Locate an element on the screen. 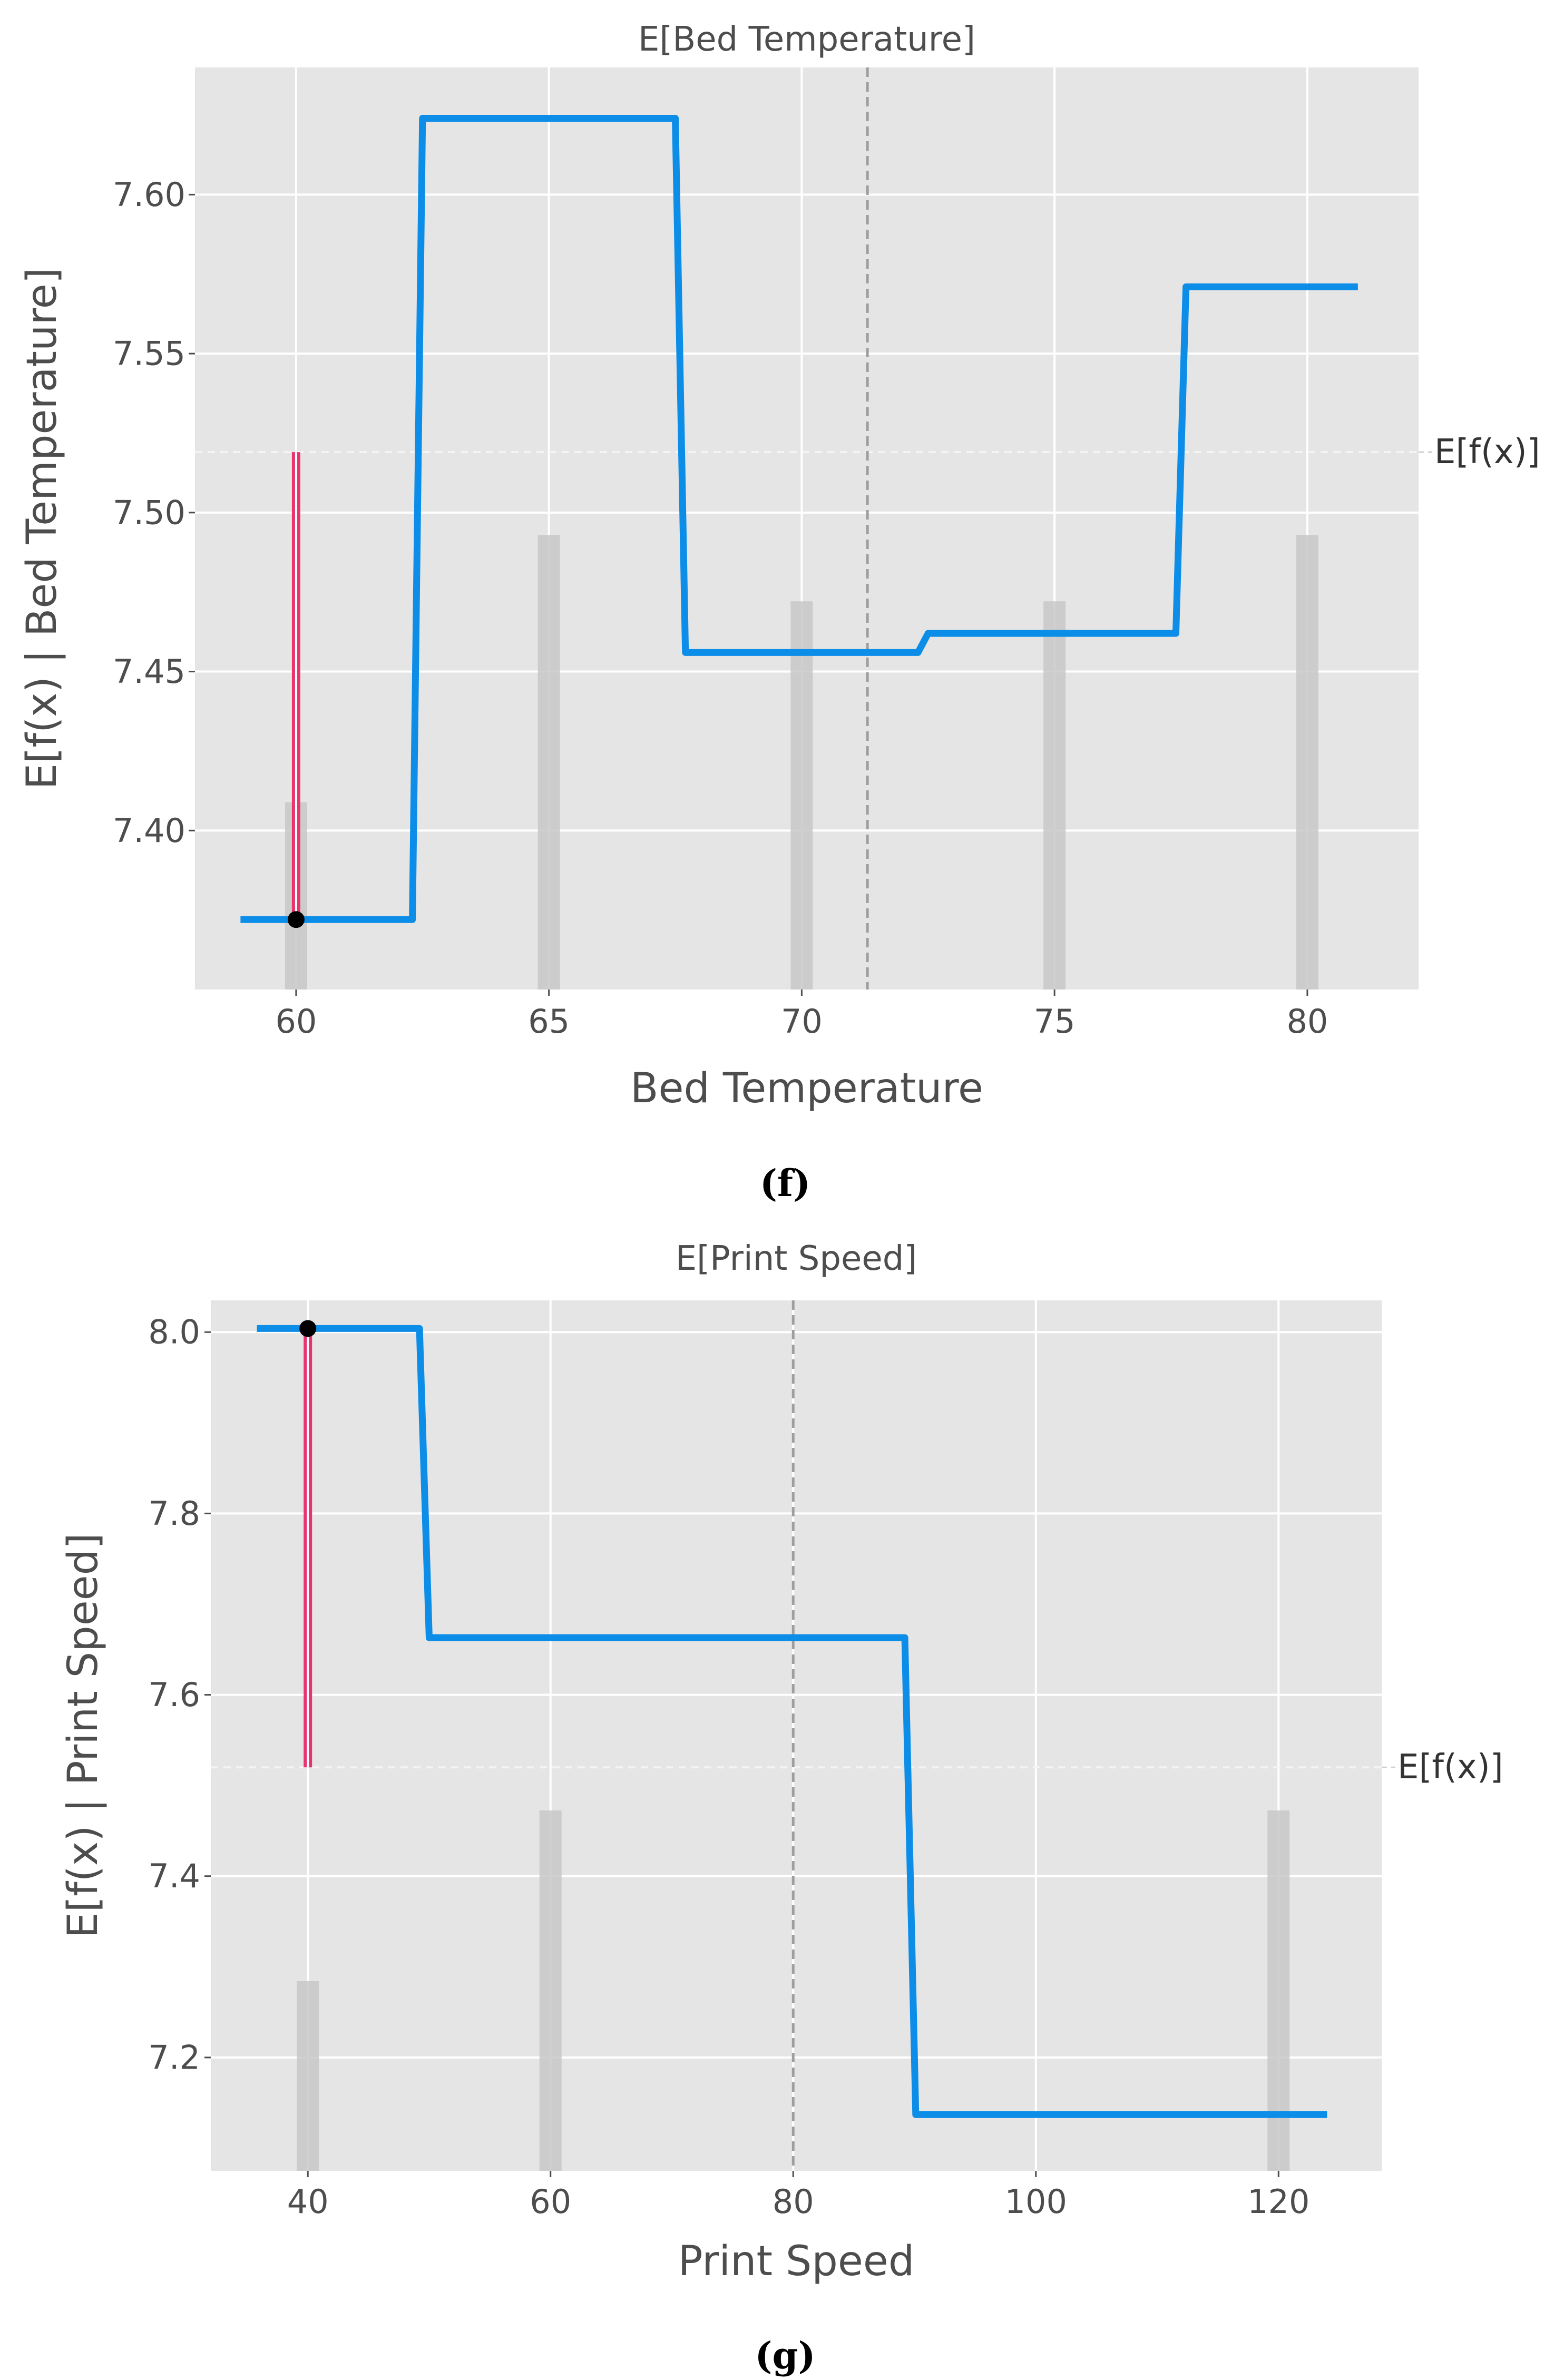  y-axis-label: E[f(x) | Bed Temperature] is located at coordinates (42, 528).